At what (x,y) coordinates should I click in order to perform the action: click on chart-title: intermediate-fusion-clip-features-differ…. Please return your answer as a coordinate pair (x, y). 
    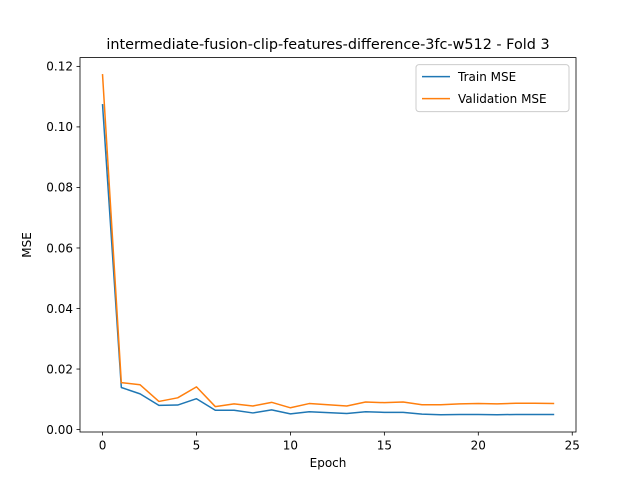
    Looking at the image, I should click on (327, 45).